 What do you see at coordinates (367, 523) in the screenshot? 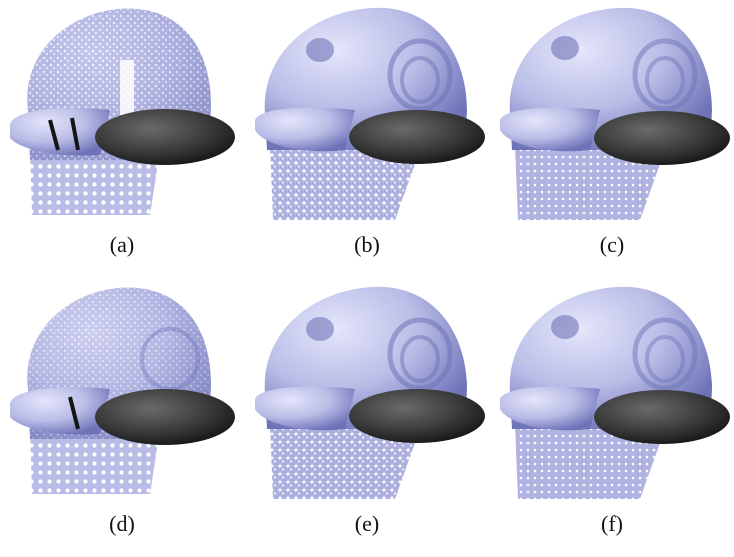
I see `caption-e: (e)` at bounding box center [367, 523].